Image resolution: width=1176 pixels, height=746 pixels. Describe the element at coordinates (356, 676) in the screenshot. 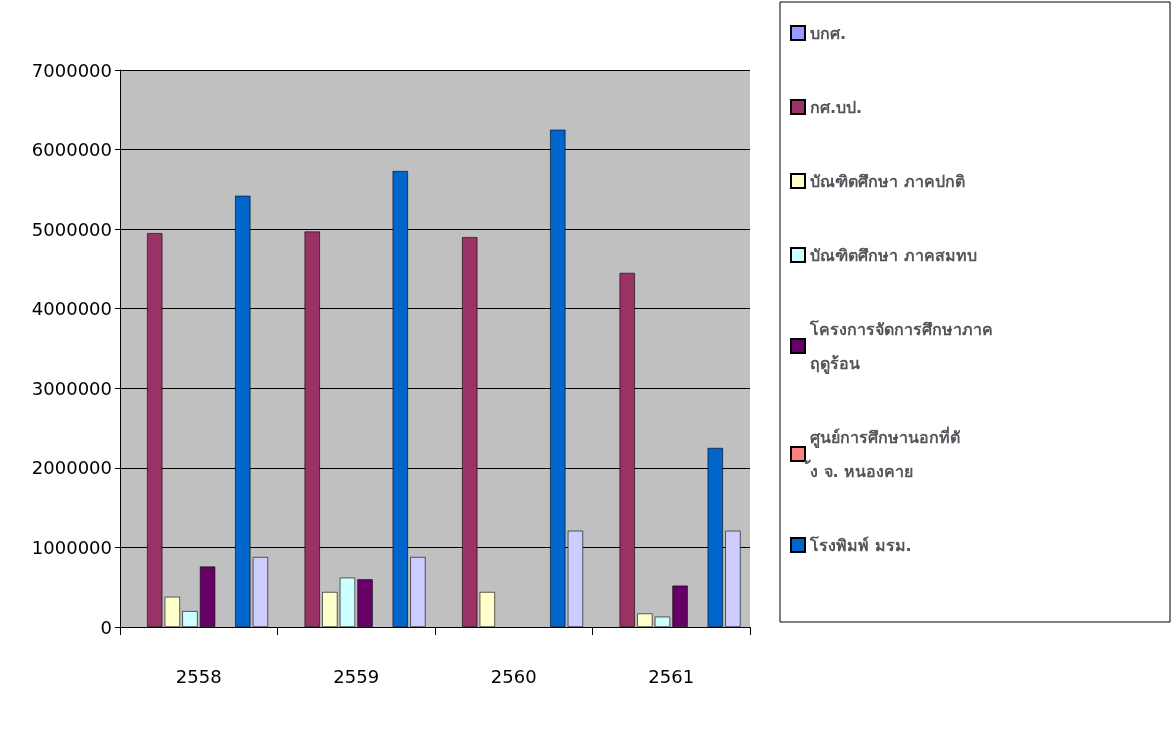

I see `x-tick-label: 2559` at that location.